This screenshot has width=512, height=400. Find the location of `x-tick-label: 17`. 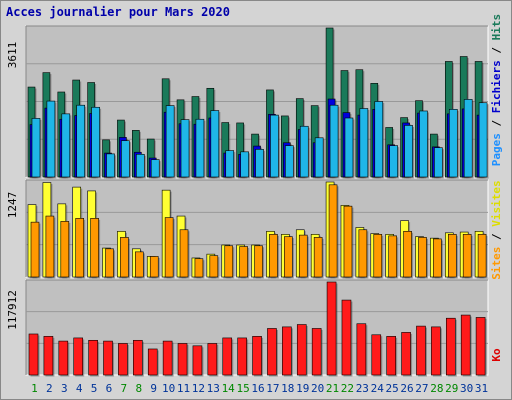

x-tick-label: 17 is located at coordinates (272, 388).